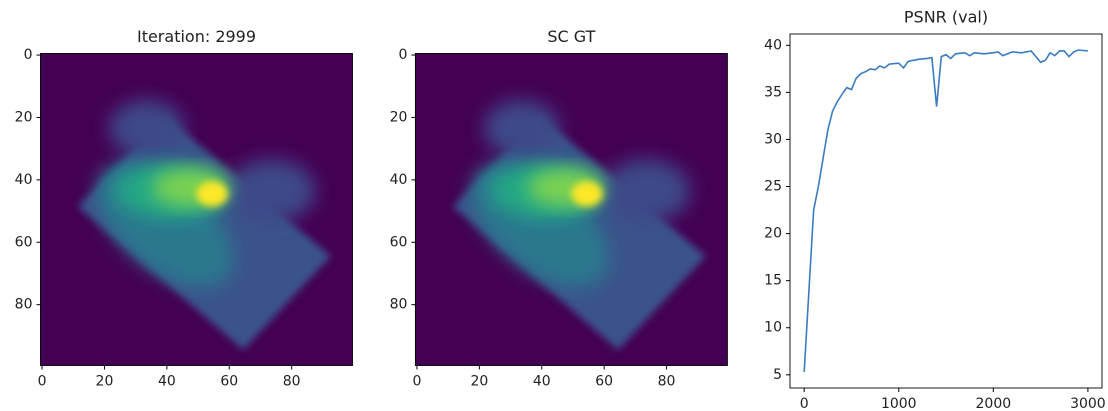  What do you see at coordinates (773, 328) in the screenshot?
I see `y-tick-label: 10` at bounding box center [773, 328].